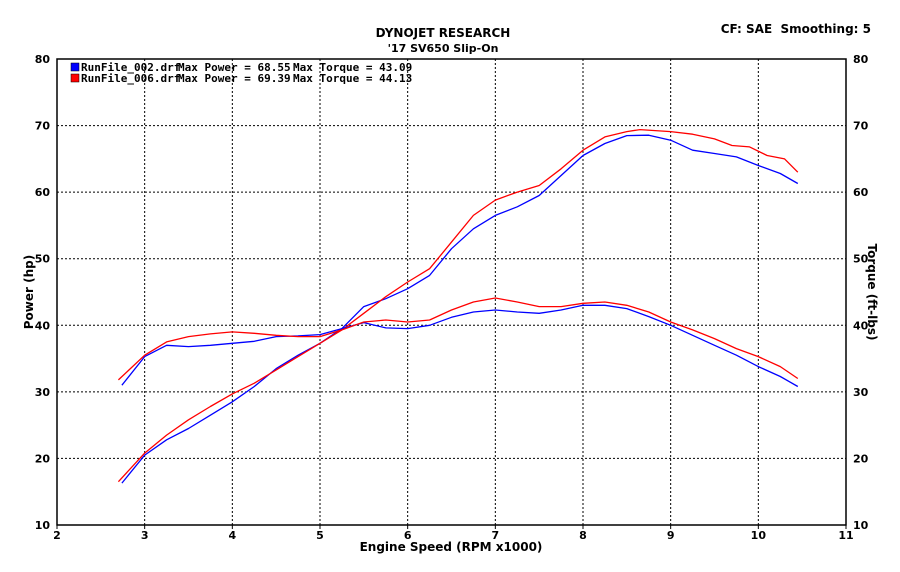 This screenshot has width=900, height=572. I want to click on y-axis-label-right: Torque (ft-lbs), so click(872, 292).